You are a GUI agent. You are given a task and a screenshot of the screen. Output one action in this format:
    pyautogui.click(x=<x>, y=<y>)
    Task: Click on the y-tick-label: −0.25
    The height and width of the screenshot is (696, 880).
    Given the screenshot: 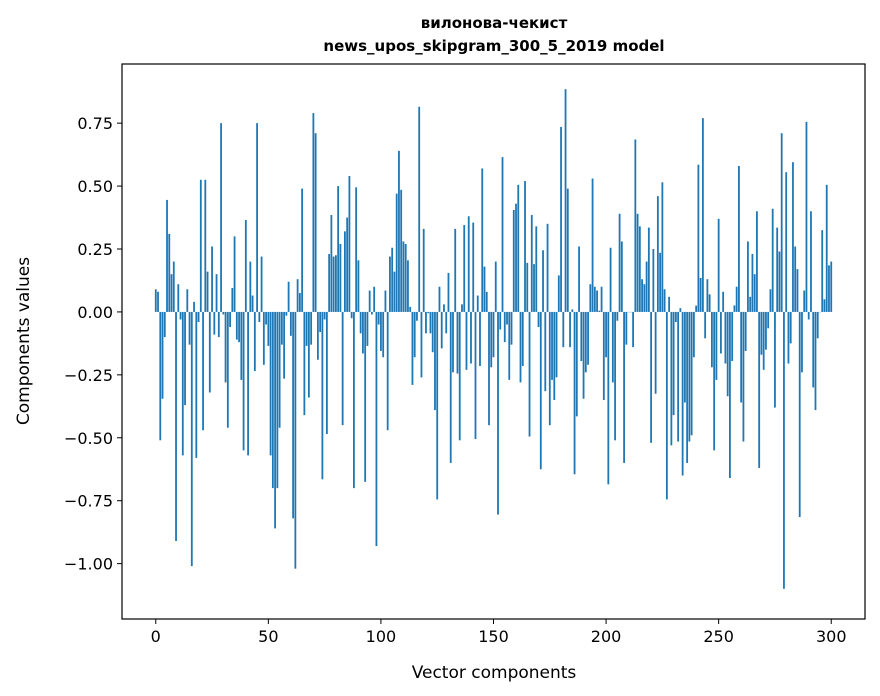 What is the action you would take?
    pyautogui.click(x=88, y=375)
    